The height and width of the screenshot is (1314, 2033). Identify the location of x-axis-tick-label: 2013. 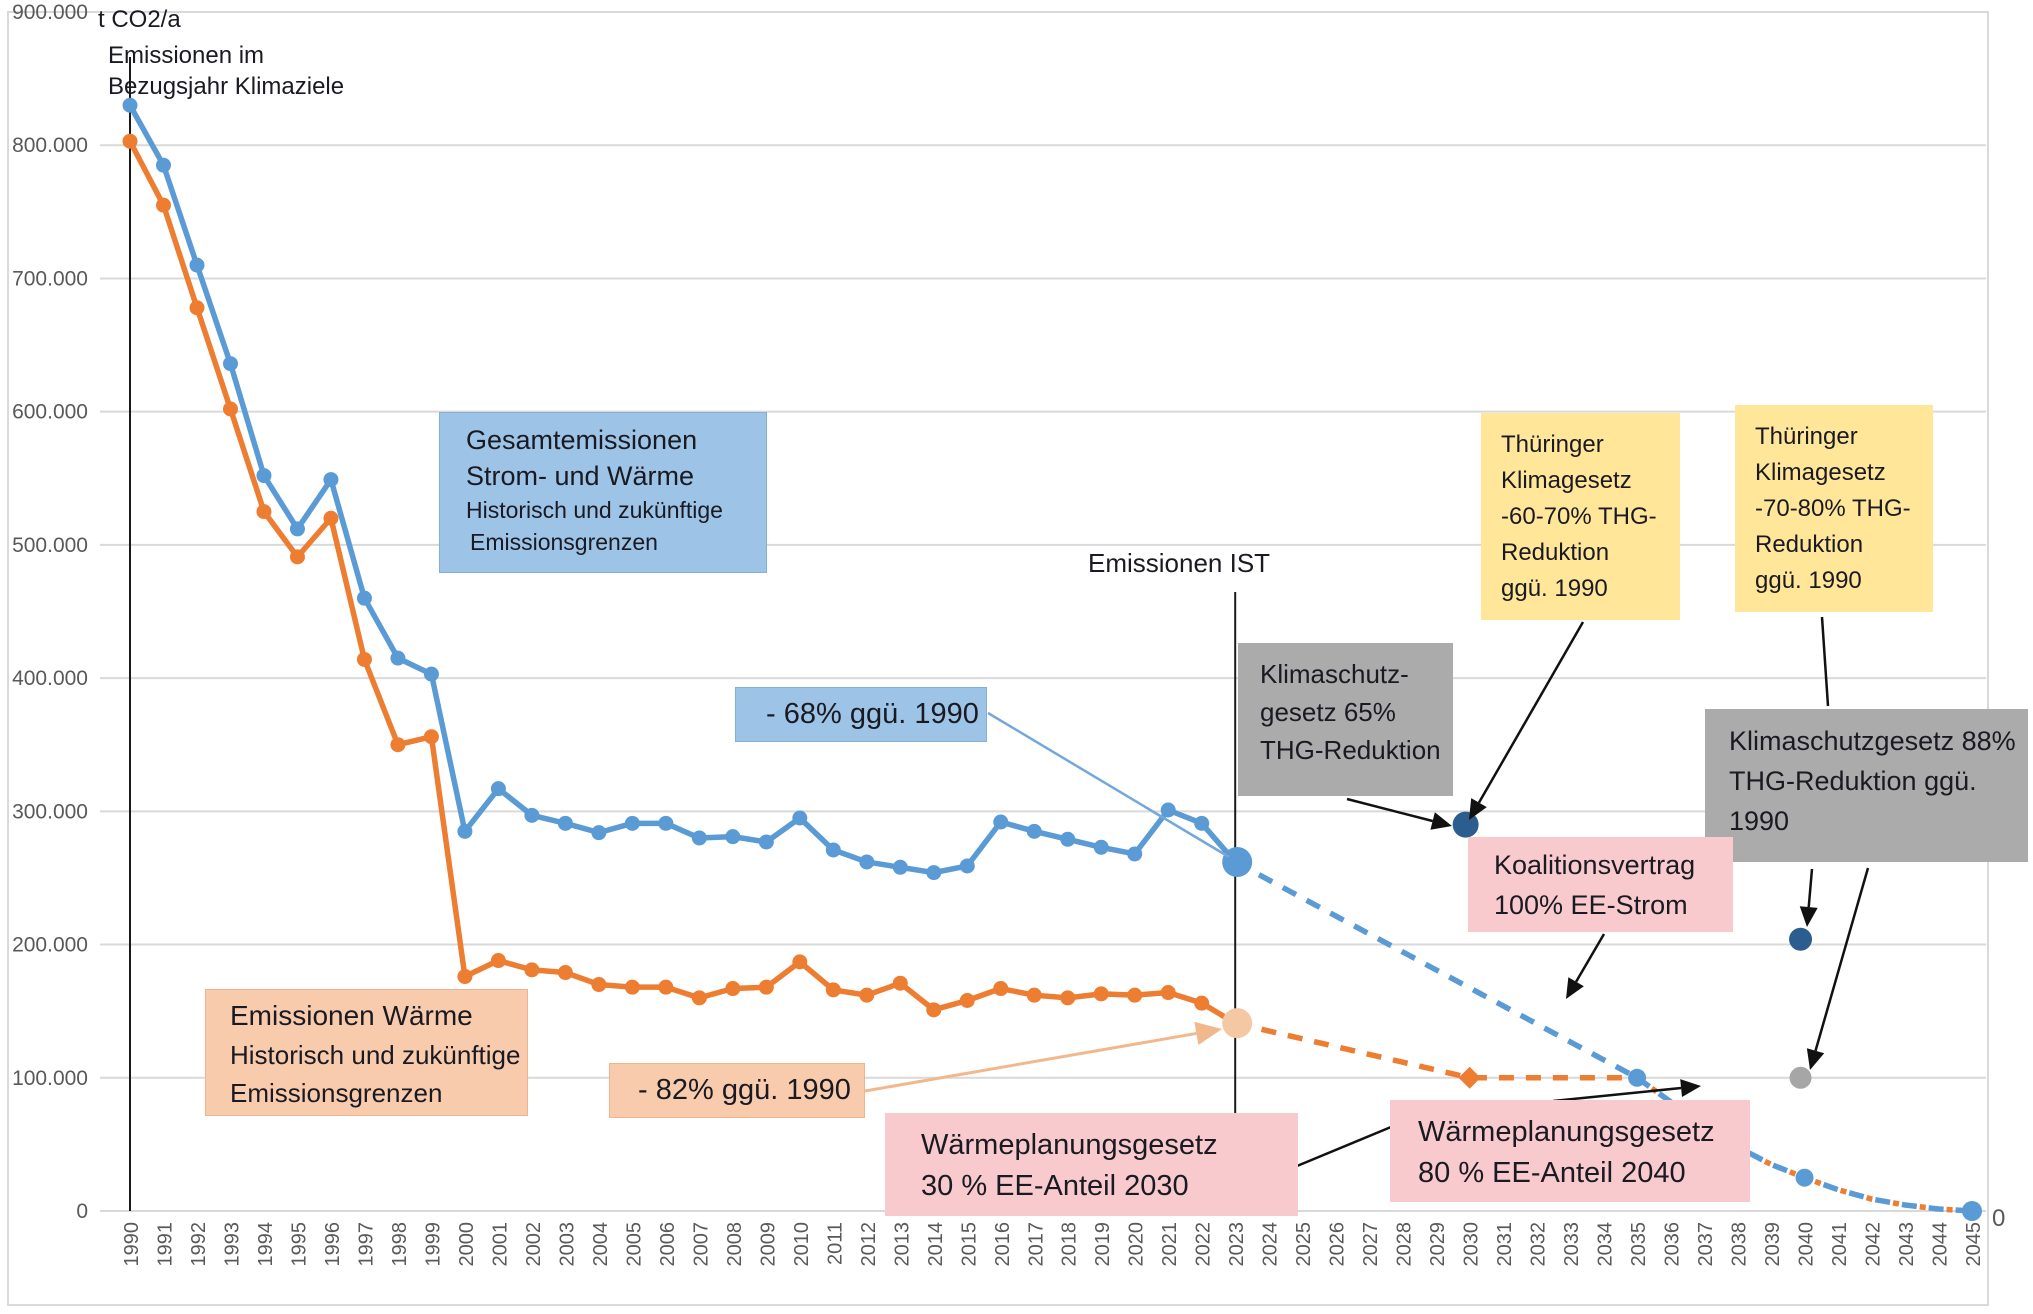
(902, 1244).